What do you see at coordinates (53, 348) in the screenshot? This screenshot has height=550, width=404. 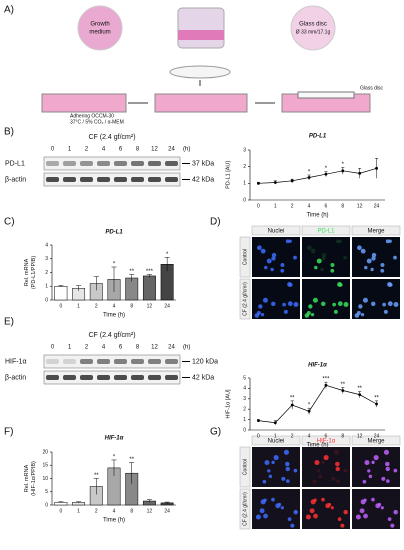 I see `lane-label: 0` at bounding box center [53, 348].